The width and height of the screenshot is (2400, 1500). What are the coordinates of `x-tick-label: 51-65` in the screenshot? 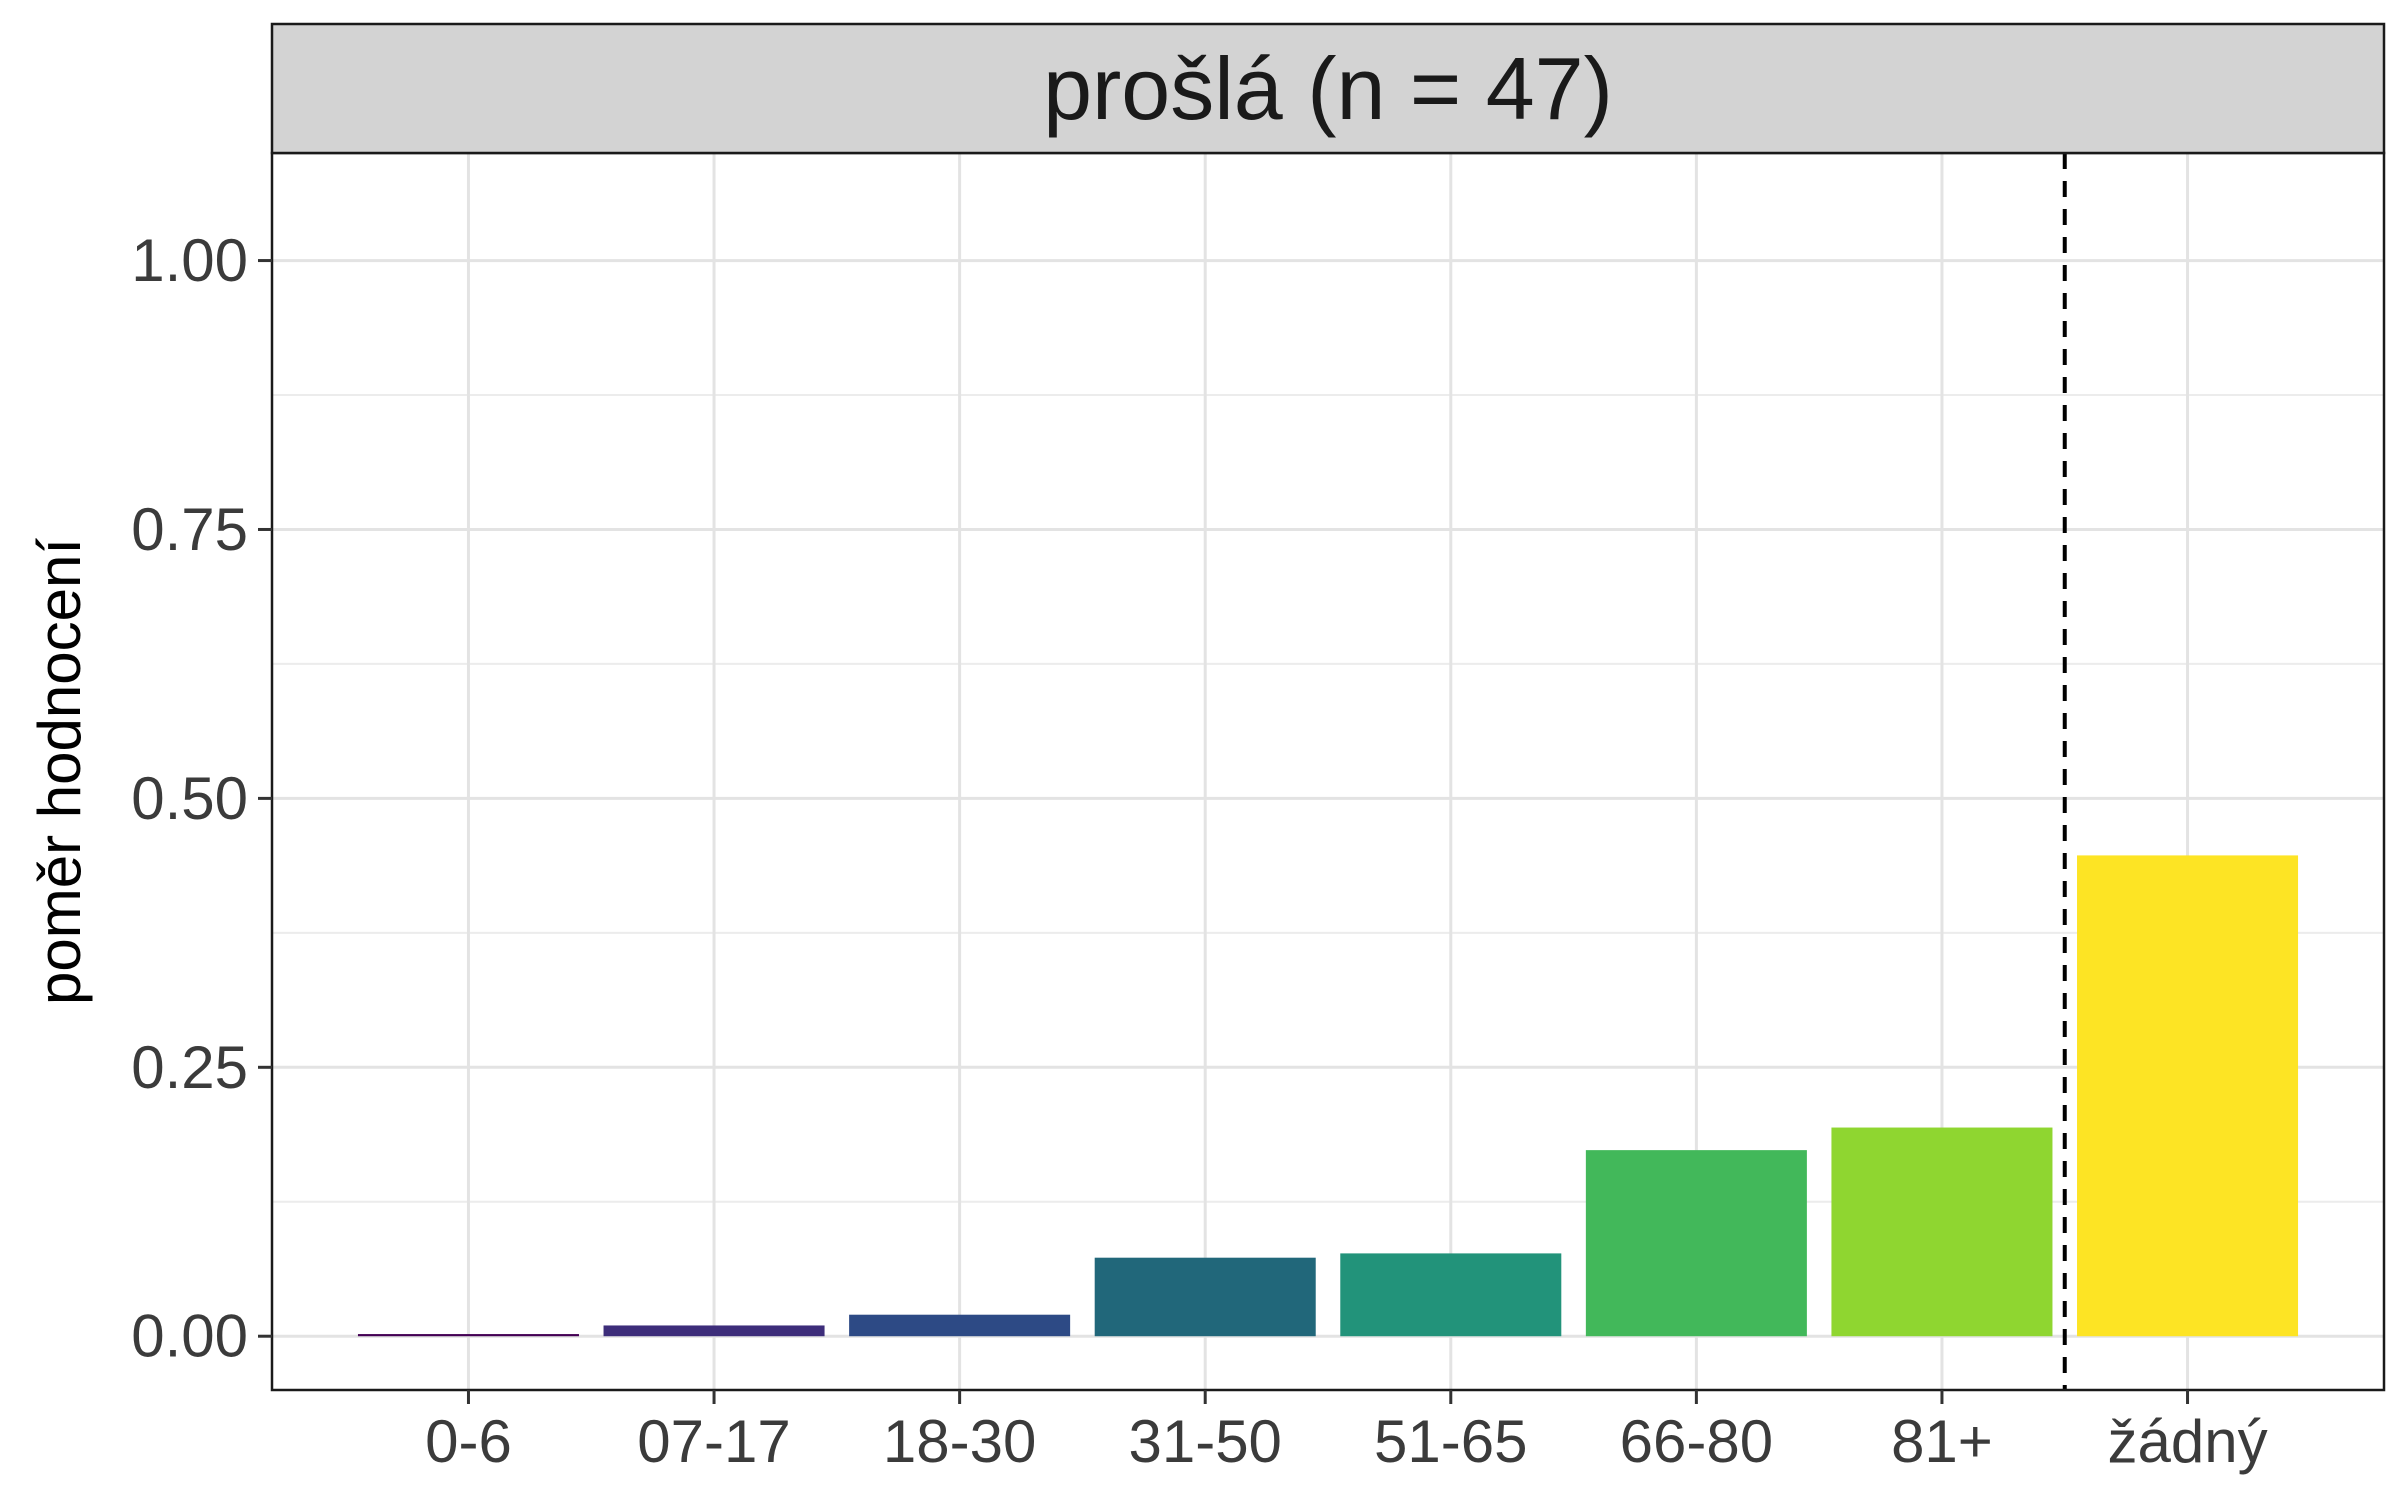 It's located at (1450, 1441).